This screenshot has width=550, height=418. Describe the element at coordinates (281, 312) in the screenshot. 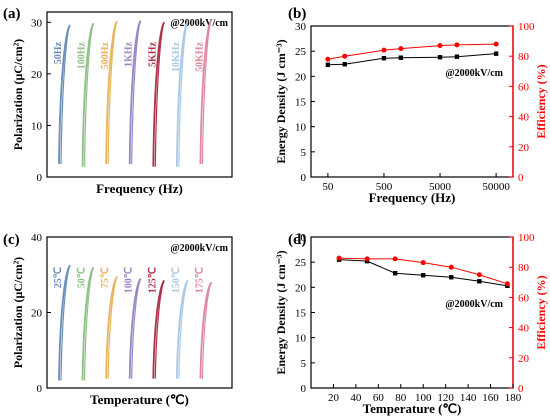

I see `y-axis-label-d: Energy Density (J cm⁻³)` at that location.